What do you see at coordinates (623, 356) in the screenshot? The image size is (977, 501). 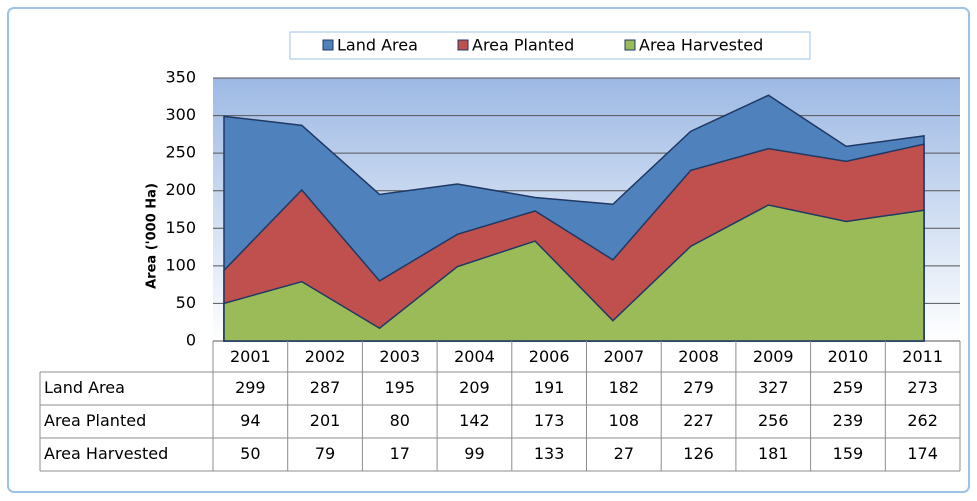 I see `x-tick-label: 2007` at bounding box center [623, 356].